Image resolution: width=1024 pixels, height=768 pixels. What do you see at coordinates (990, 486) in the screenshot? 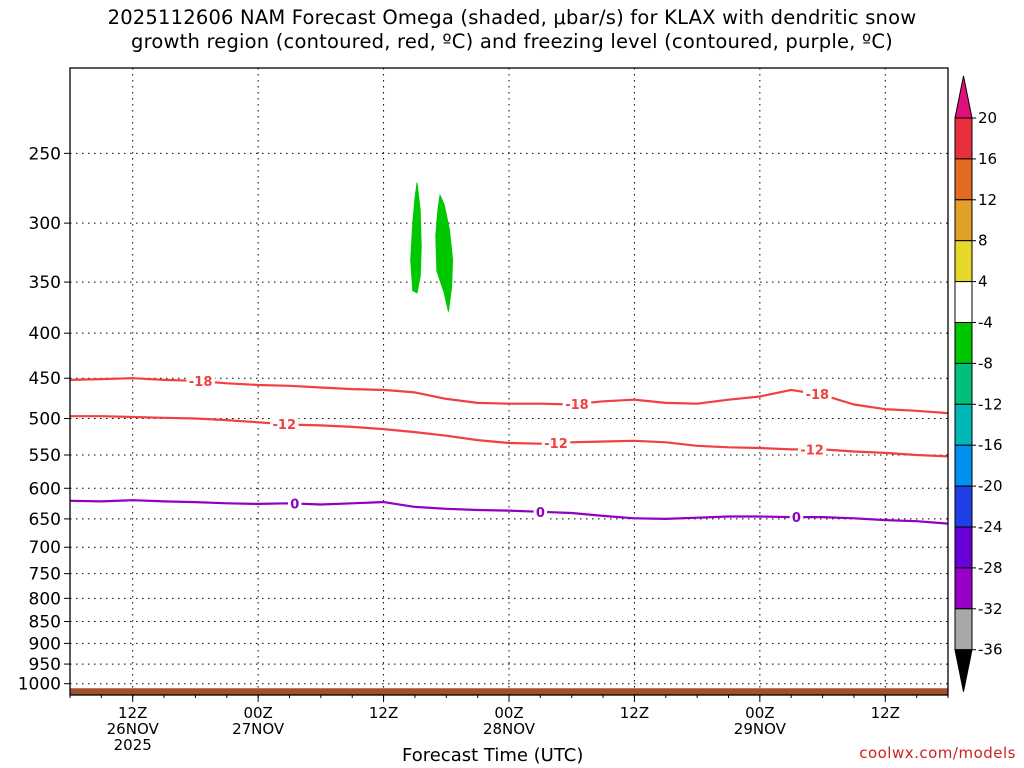
I see `colorbar-label: -20` at bounding box center [990, 486].